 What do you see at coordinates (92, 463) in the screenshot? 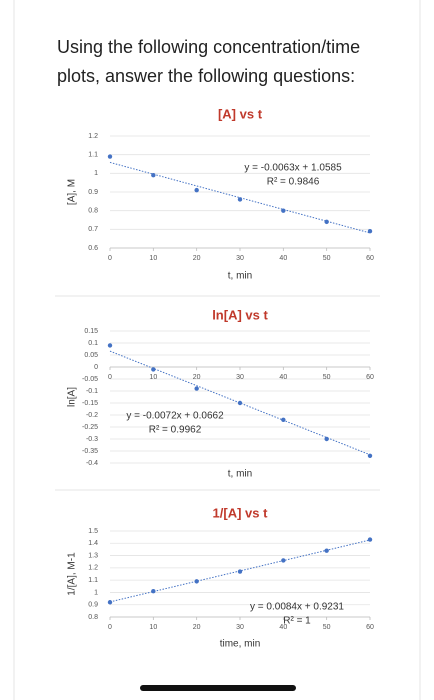
I see `y-tick-label: -0.4` at bounding box center [92, 463].